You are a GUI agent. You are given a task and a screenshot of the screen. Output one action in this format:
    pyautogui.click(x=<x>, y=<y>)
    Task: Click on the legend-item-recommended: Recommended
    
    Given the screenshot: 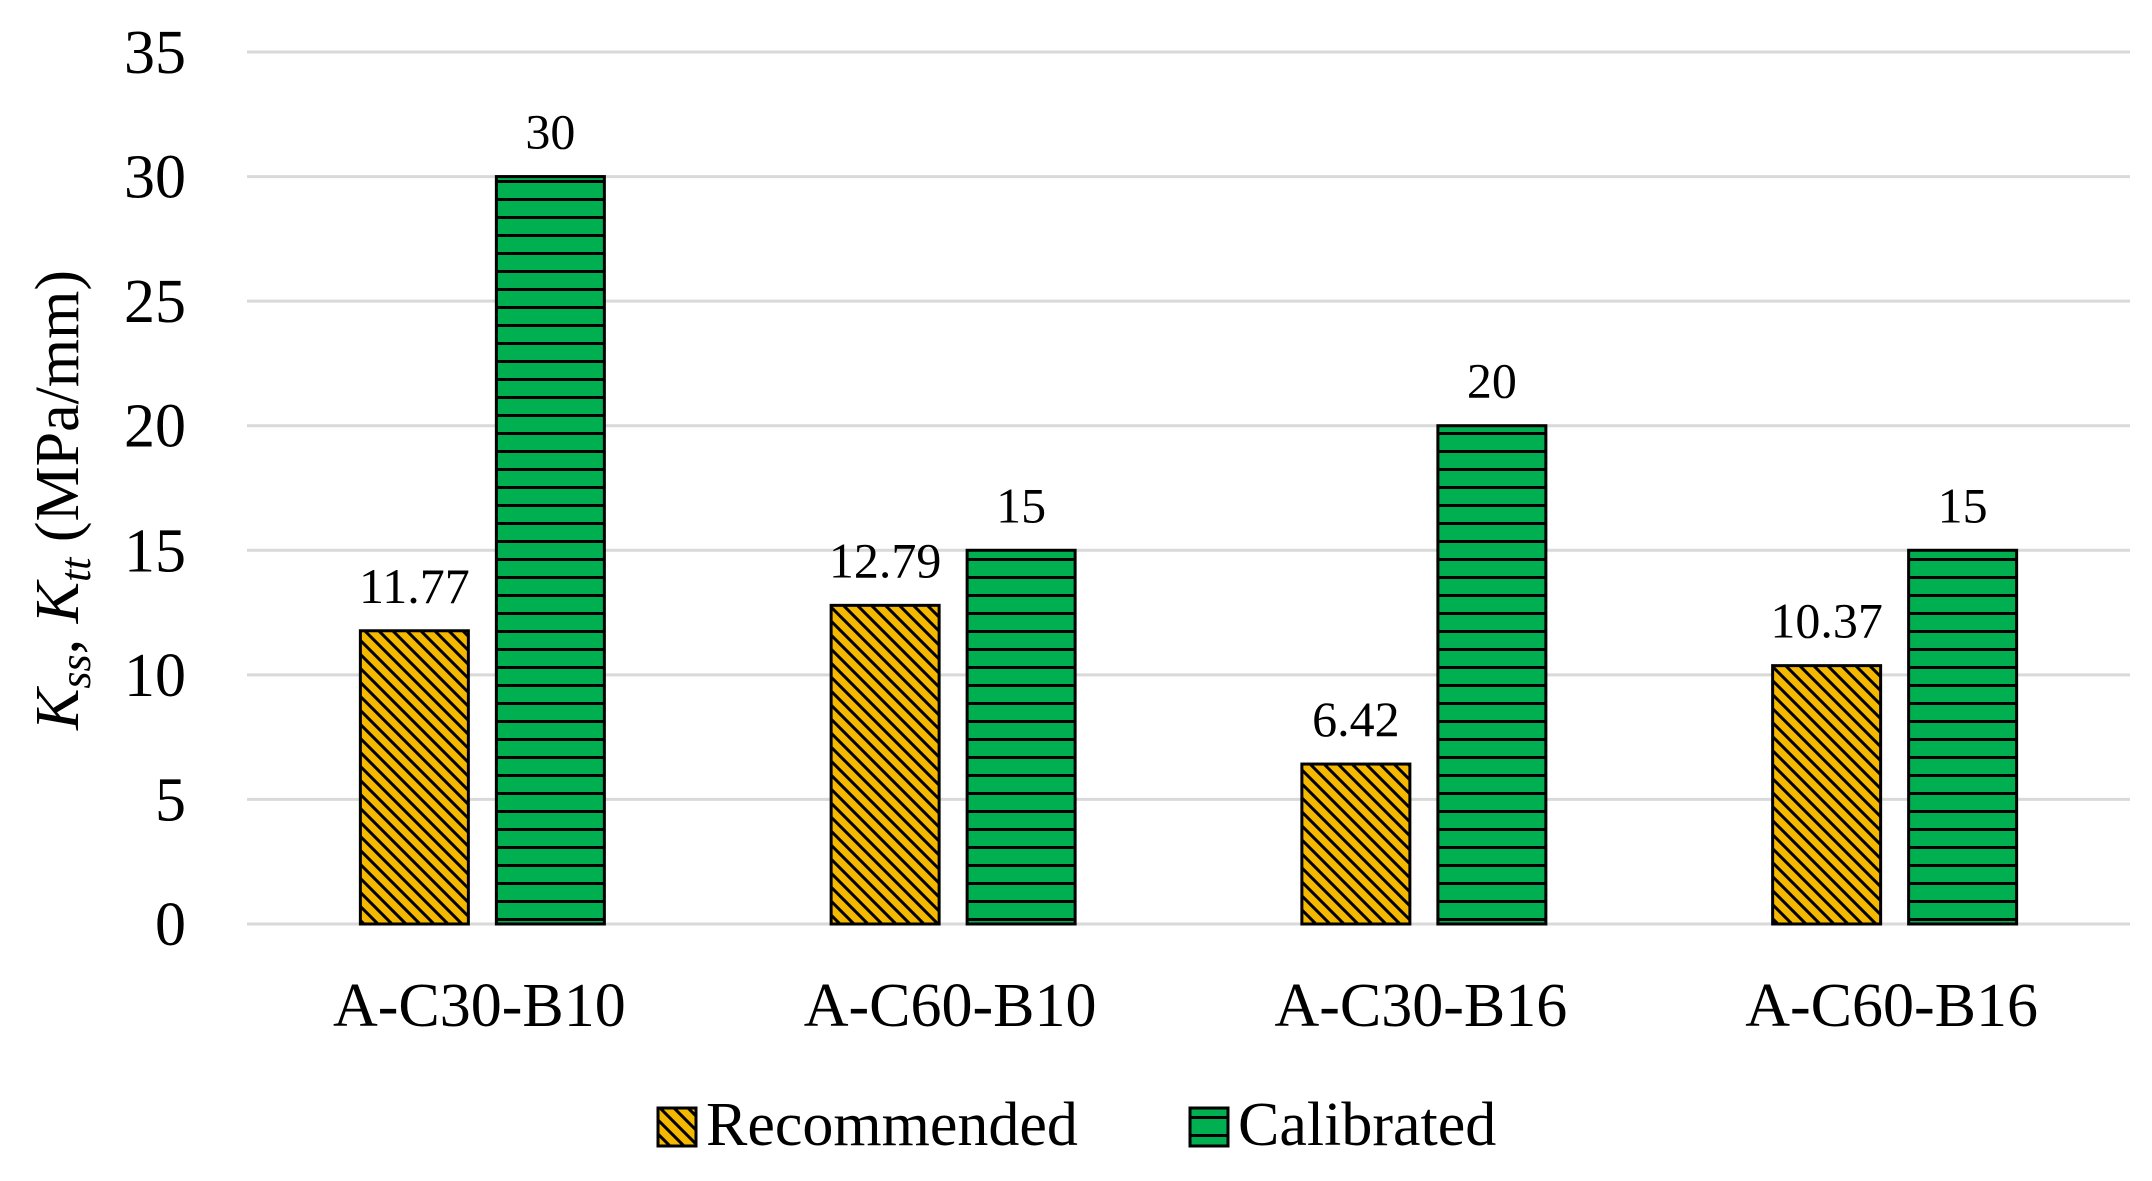 What is the action you would take?
    pyautogui.click(x=867, y=1125)
    